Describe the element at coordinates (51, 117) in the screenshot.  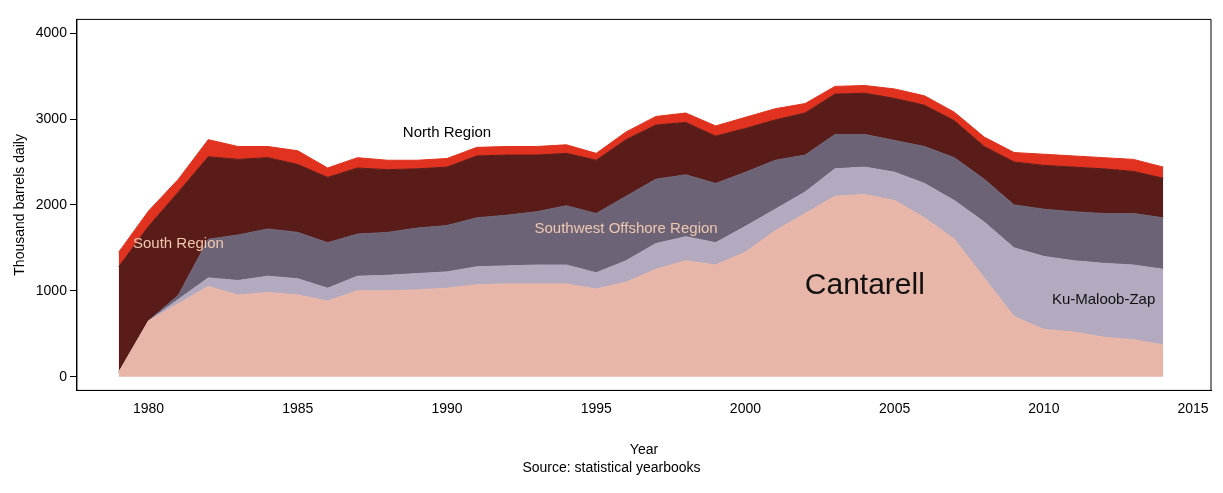
I see `y-tick-label: 3000` at that location.